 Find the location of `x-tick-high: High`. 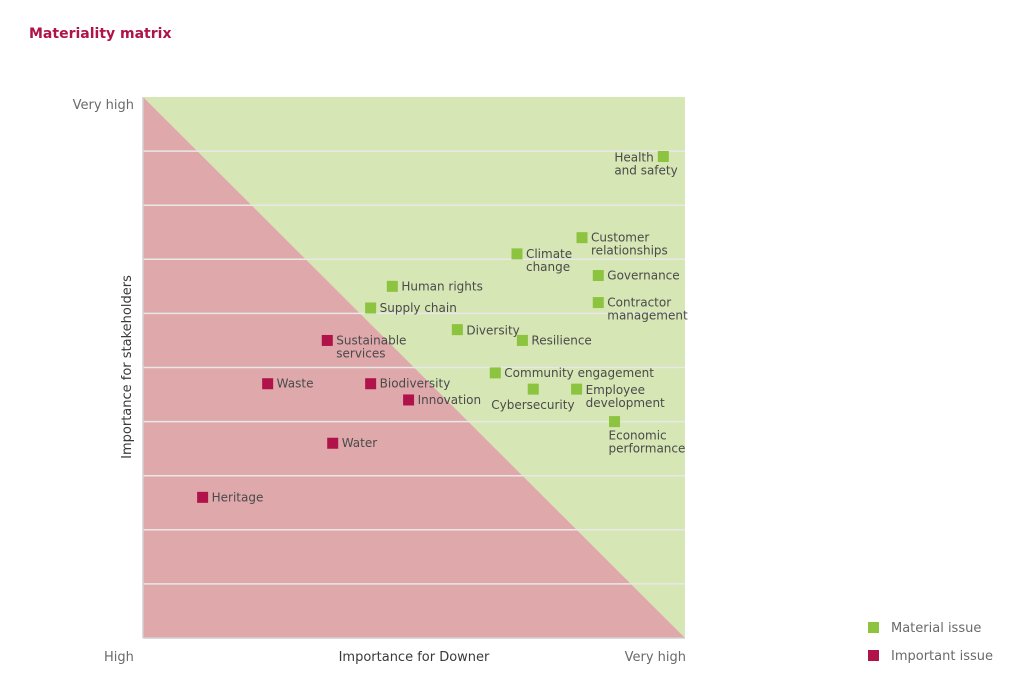

x-tick-high: High is located at coordinates (119, 657).